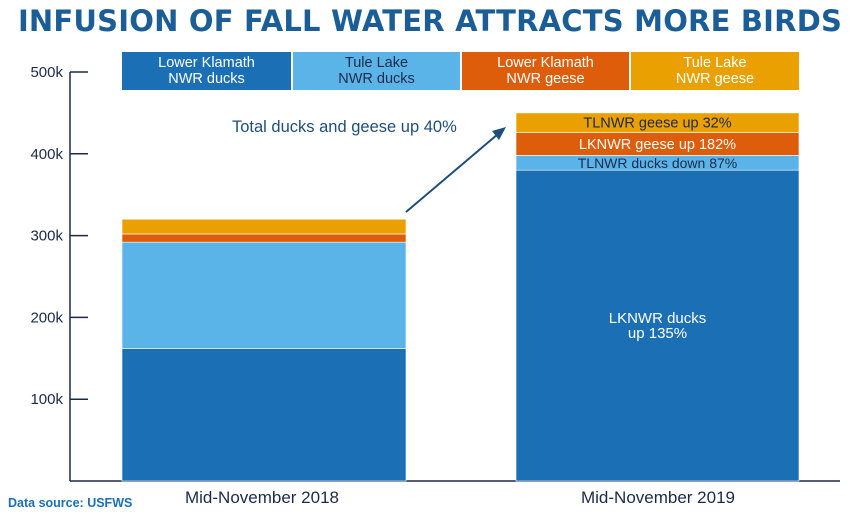 The height and width of the screenshot is (516, 860). Describe the element at coordinates (658, 497) in the screenshot. I see `x-category-label: Mid-November 2019` at that location.